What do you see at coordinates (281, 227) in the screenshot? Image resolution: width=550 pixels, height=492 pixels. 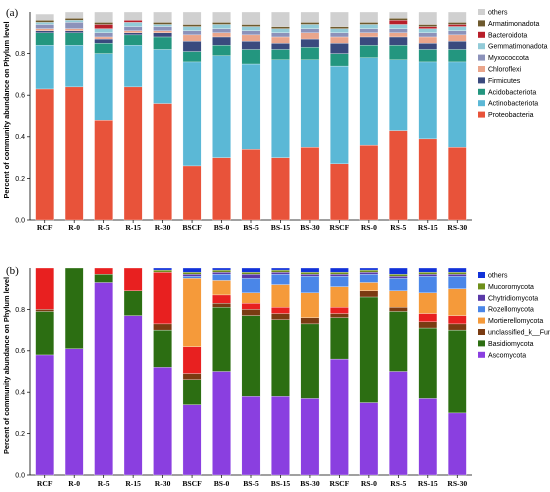 I see `x-tick-label-a: BS-15` at bounding box center [281, 227].